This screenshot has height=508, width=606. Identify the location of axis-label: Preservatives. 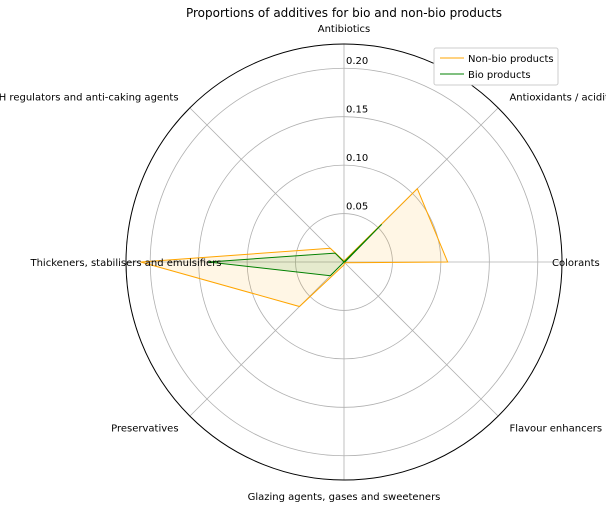
(144, 428).